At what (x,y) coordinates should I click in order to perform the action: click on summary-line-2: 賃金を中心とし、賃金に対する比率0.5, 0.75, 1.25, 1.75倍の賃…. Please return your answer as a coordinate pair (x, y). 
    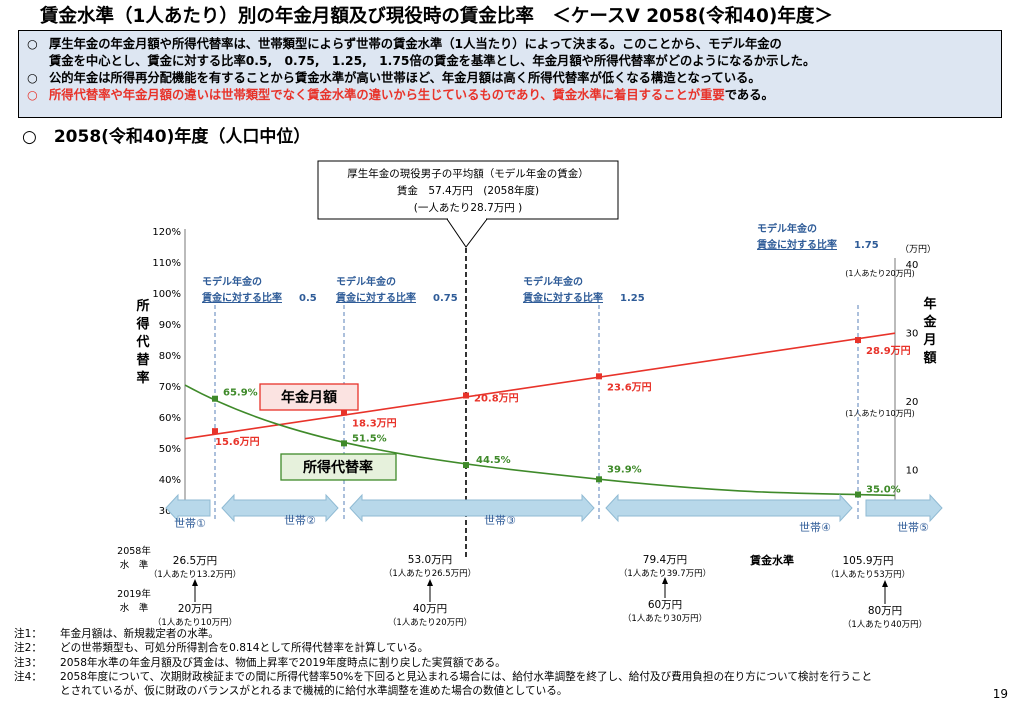
    Looking at the image, I should click on (432, 61).